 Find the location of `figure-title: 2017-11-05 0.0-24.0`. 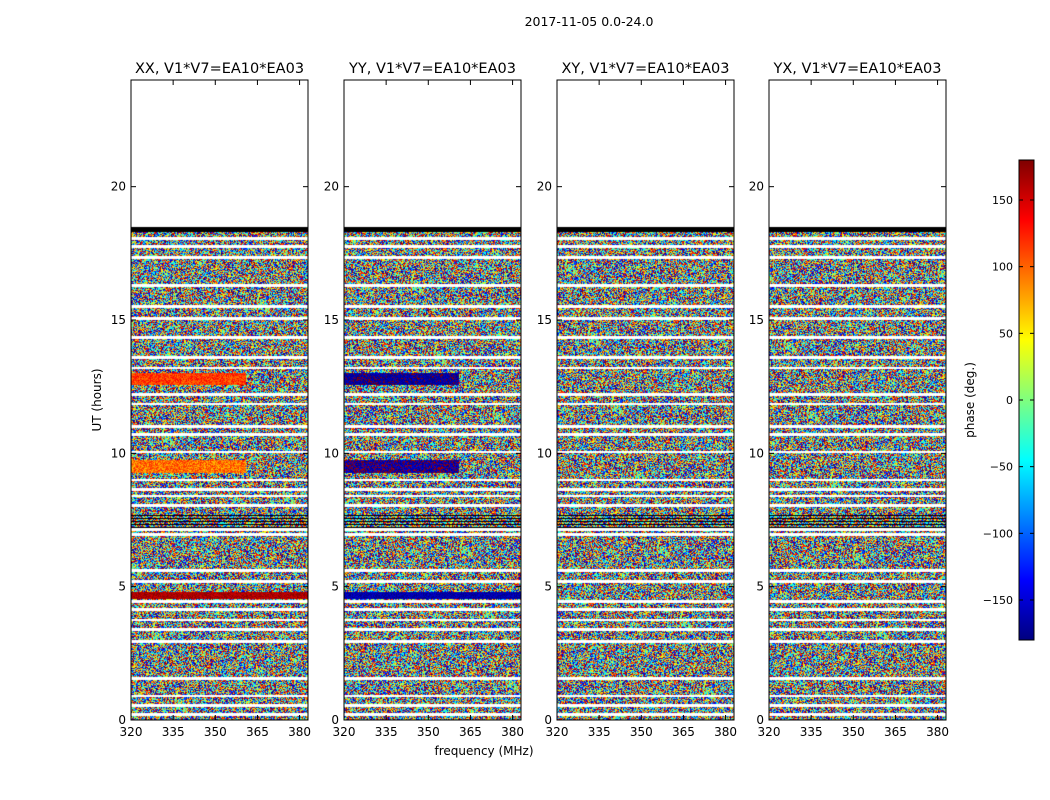

figure-title: 2017-11-05 0.0-24.0 is located at coordinates (589, 21).